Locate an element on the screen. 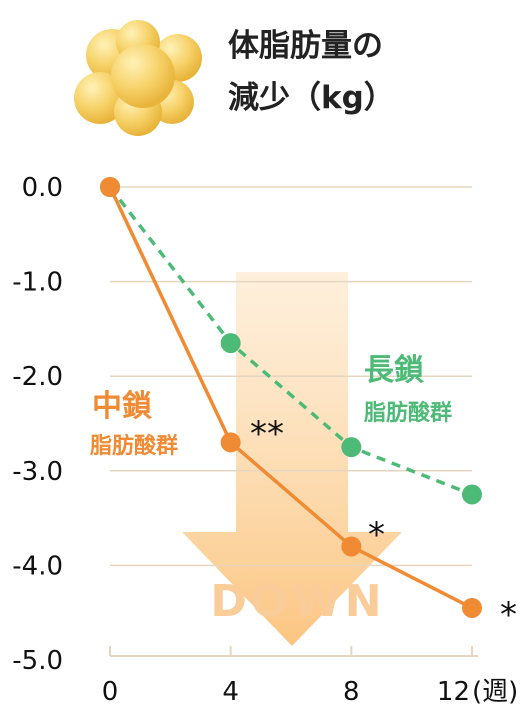  x-tick-label: 0 is located at coordinates (110, 692).